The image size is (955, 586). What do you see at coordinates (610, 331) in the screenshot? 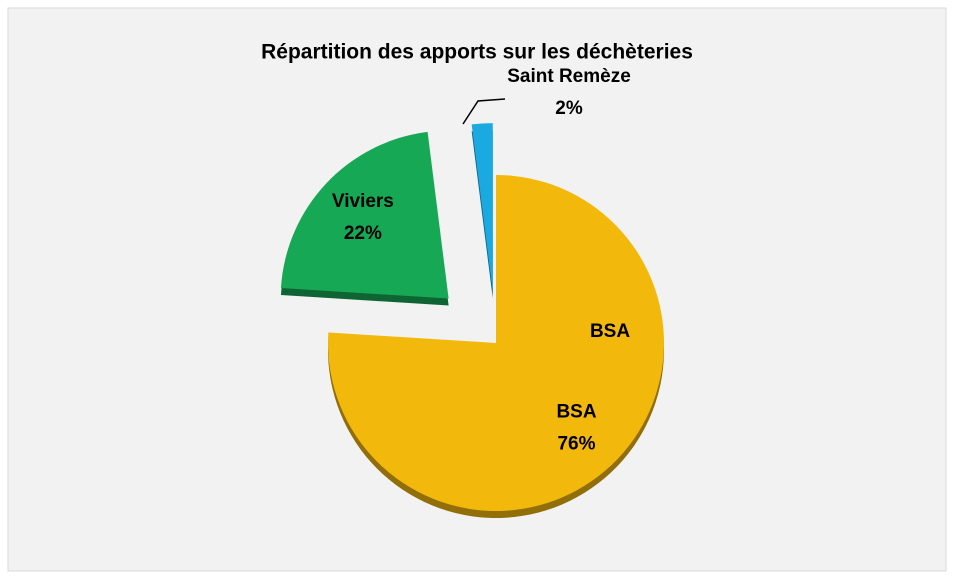
I see `annotation: BSA` at bounding box center [610, 331].